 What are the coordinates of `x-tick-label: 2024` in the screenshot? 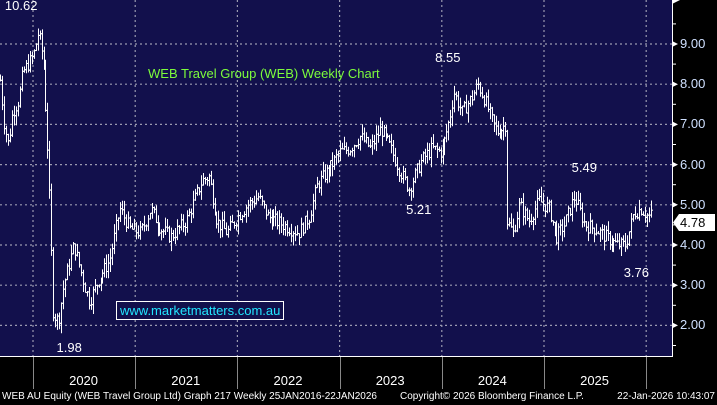 It's located at (492, 380).